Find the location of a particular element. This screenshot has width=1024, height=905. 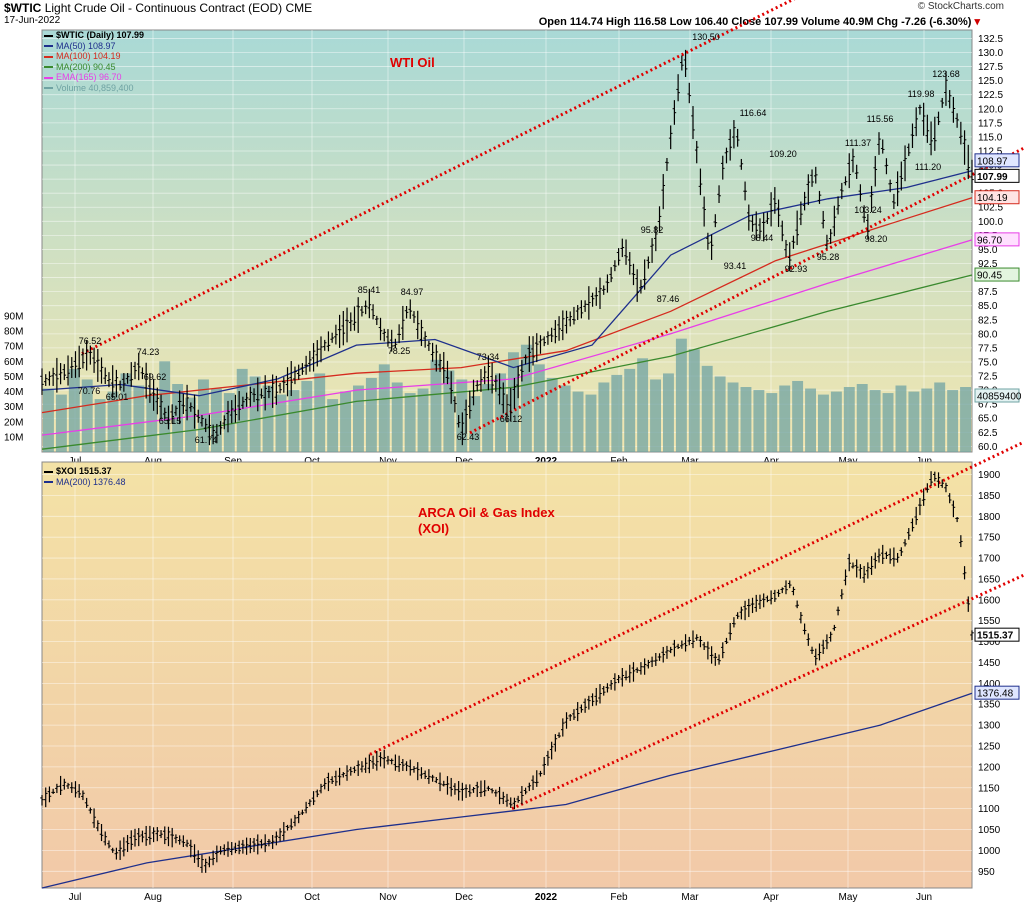

price-annotation: 92.93 is located at coordinates (796, 269).